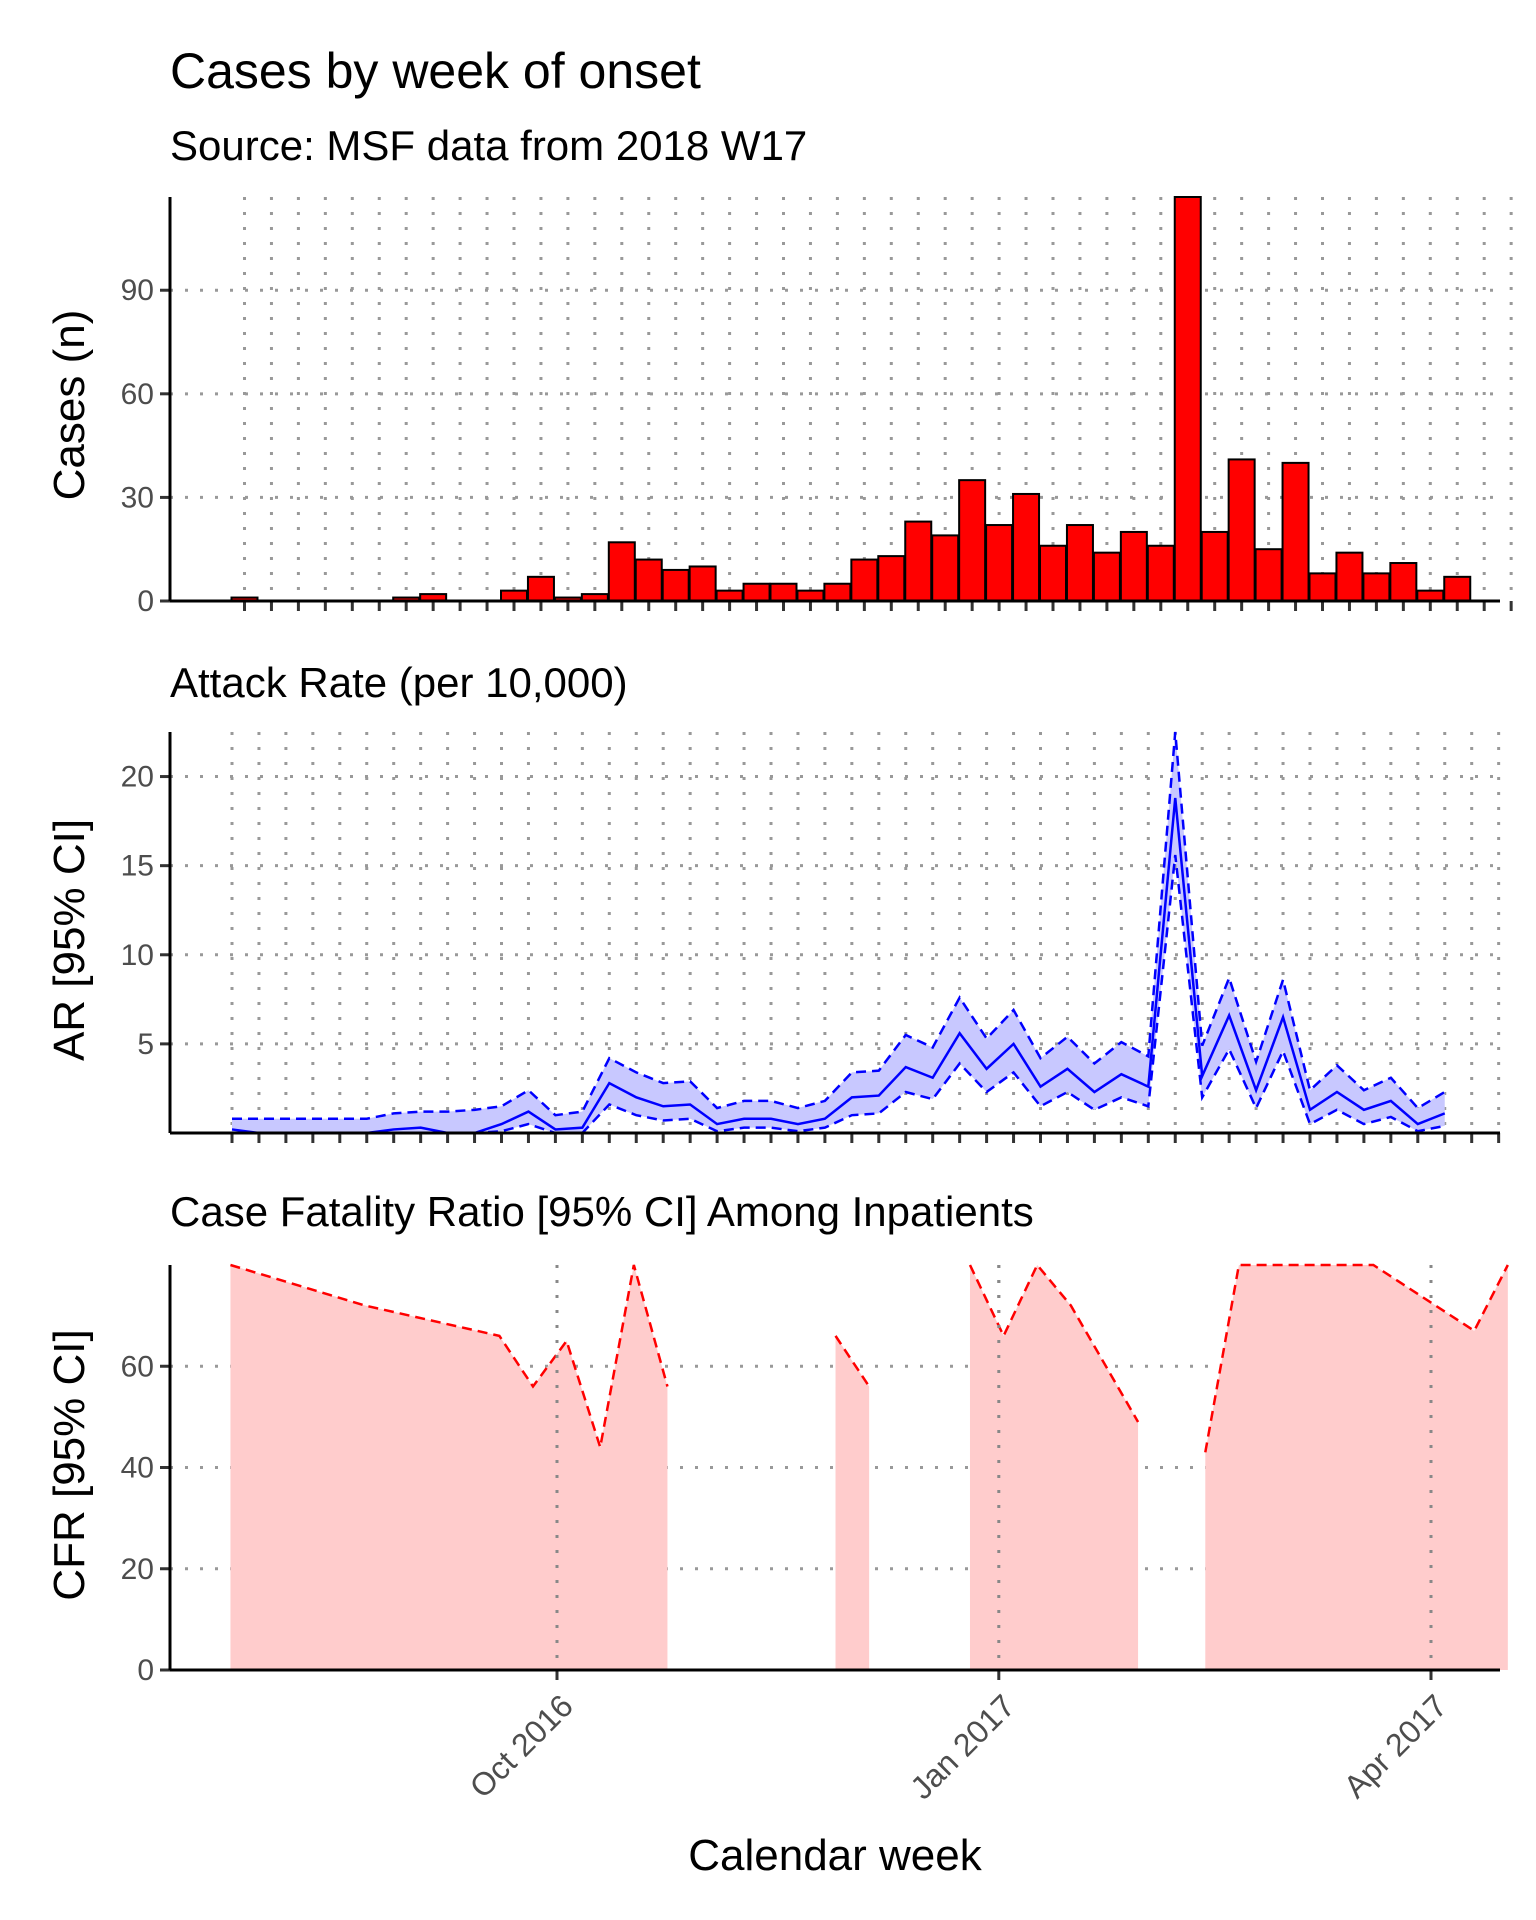 The height and width of the screenshot is (1920, 1536). What do you see at coordinates (69, 940) in the screenshot?
I see `ar-y-axis-title: AR [95% CI]` at bounding box center [69, 940].